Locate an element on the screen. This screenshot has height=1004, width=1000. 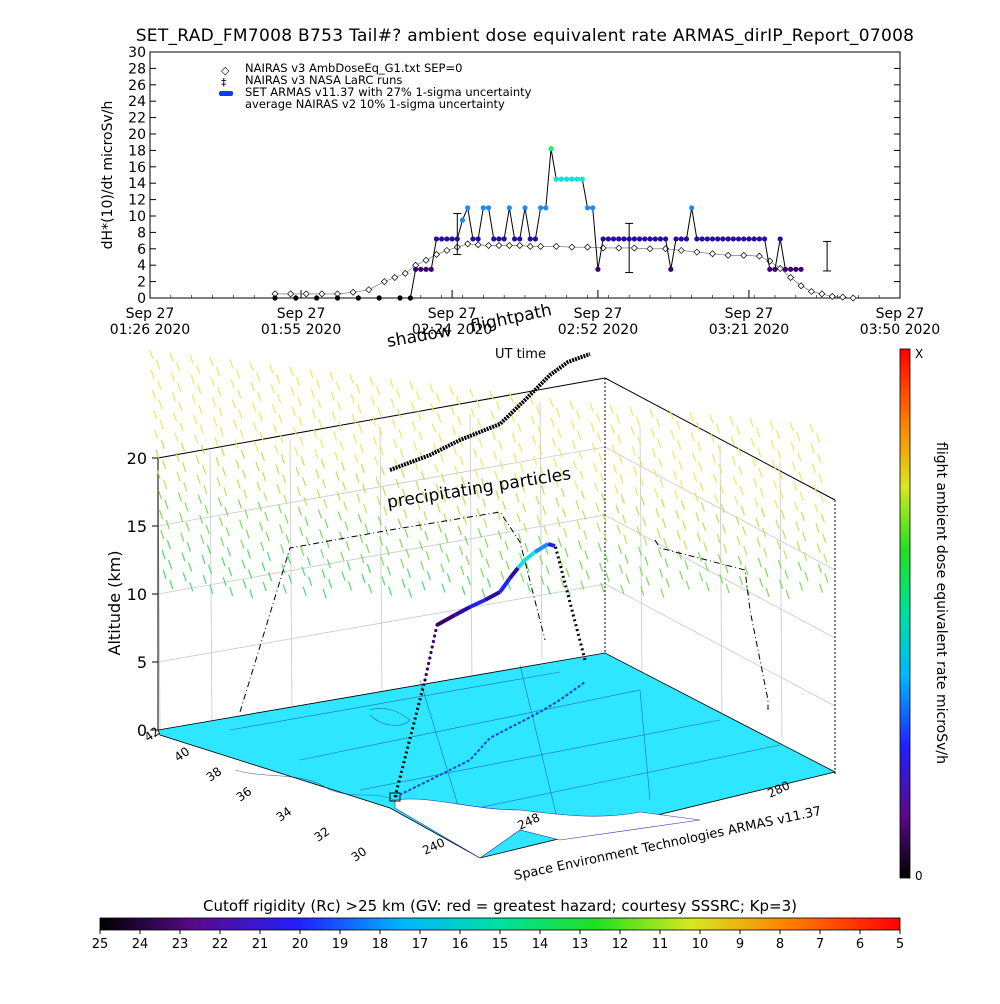
x-tick-label-time: 02:24 2020 is located at coordinates (452, 330).